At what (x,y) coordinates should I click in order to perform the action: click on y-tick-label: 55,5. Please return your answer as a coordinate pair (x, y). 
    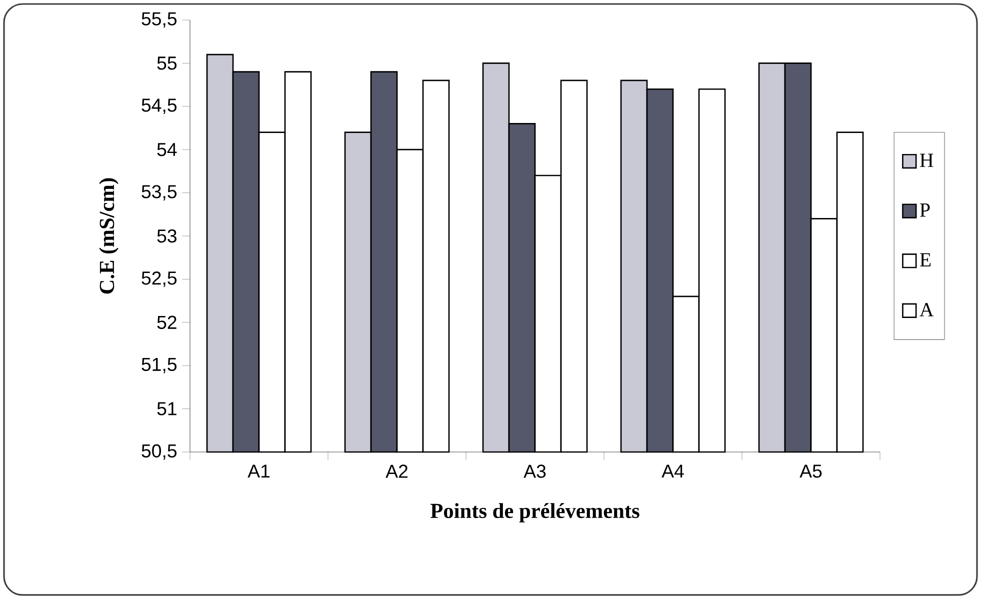
    Looking at the image, I should click on (159, 20).